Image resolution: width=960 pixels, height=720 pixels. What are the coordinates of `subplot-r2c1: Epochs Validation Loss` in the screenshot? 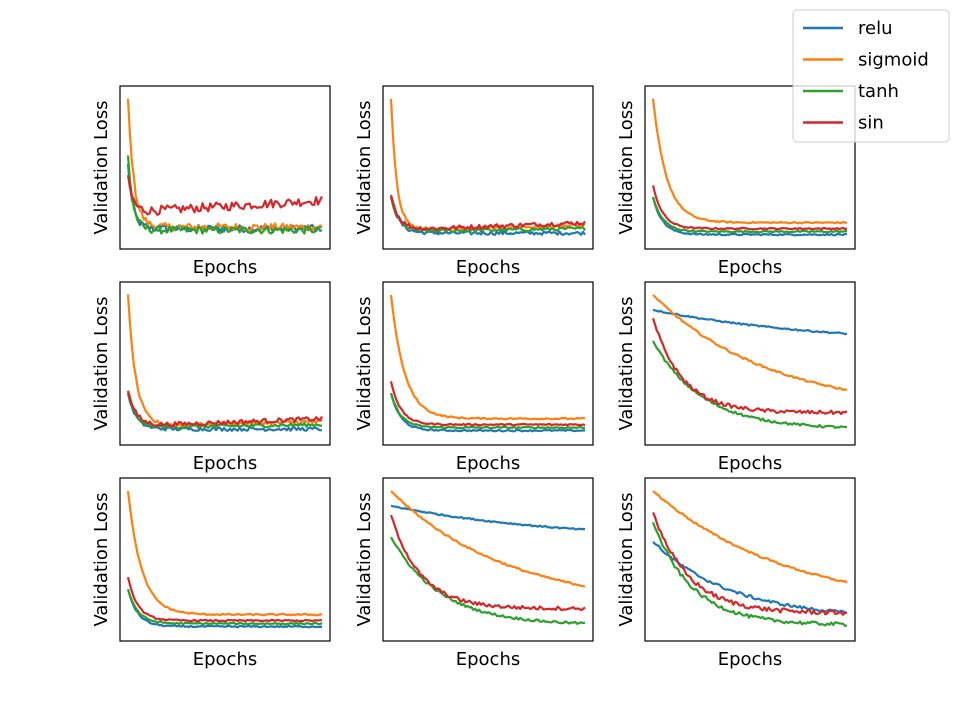 It's located at (211, 377).